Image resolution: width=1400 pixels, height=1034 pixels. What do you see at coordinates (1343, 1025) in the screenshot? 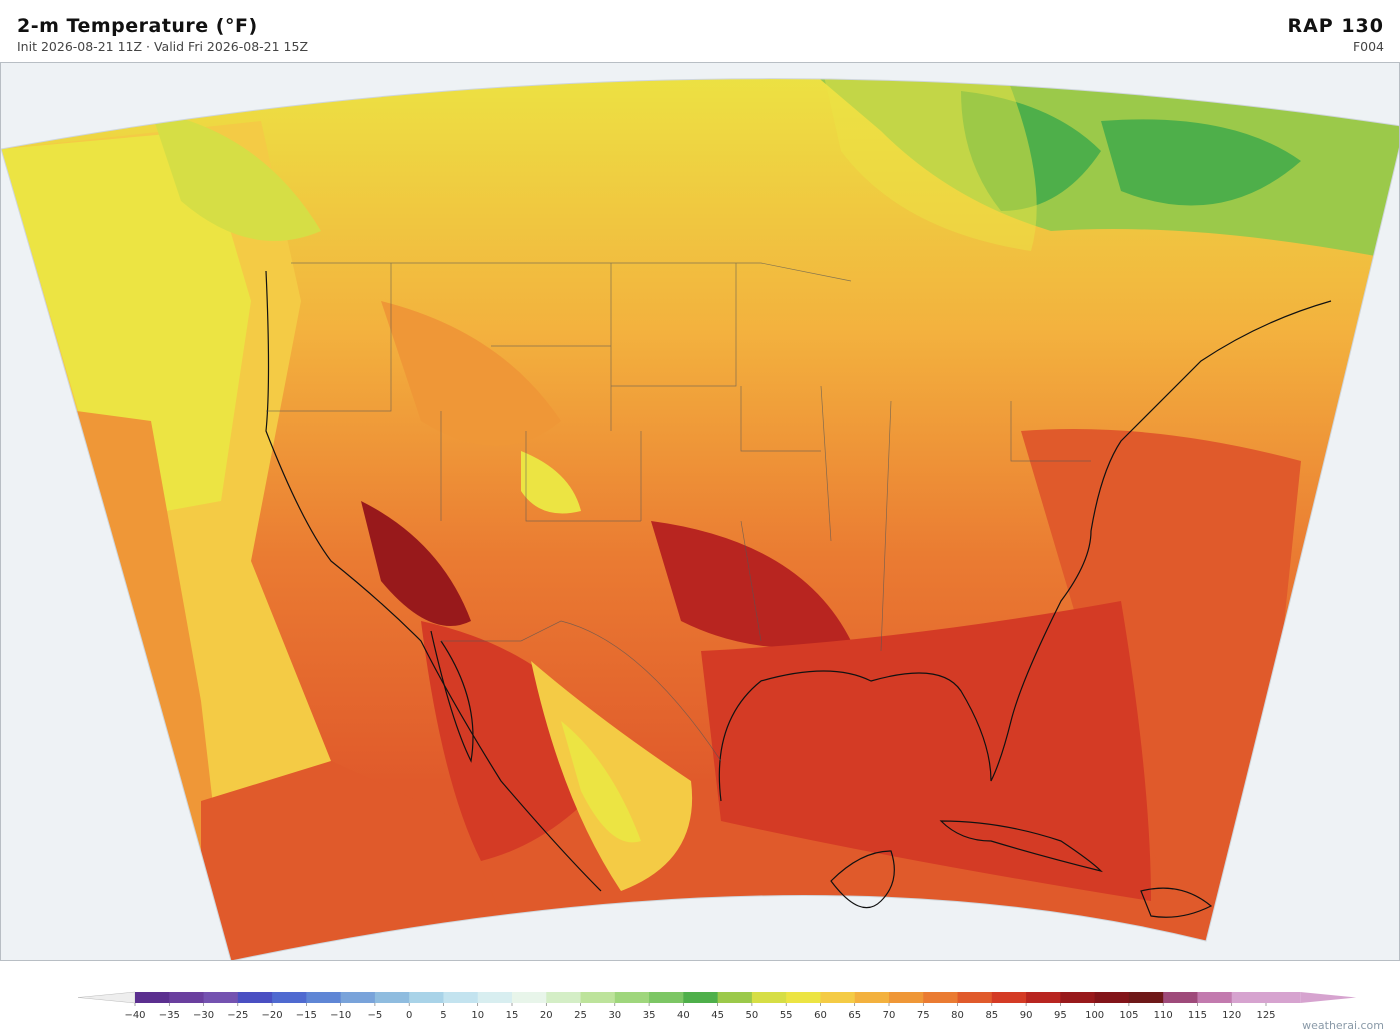
I see `watermark: weatherai.com` at bounding box center [1343, 1025].